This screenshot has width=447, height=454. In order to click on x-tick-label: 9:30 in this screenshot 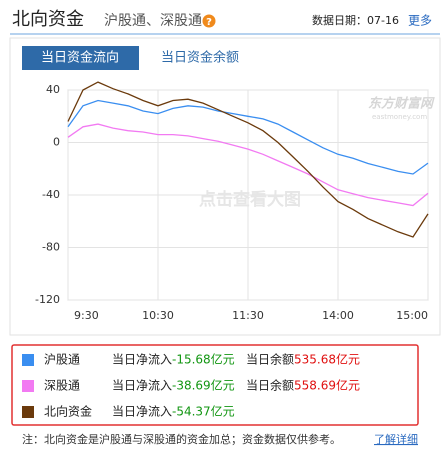, I will do `click(86, 315)`.